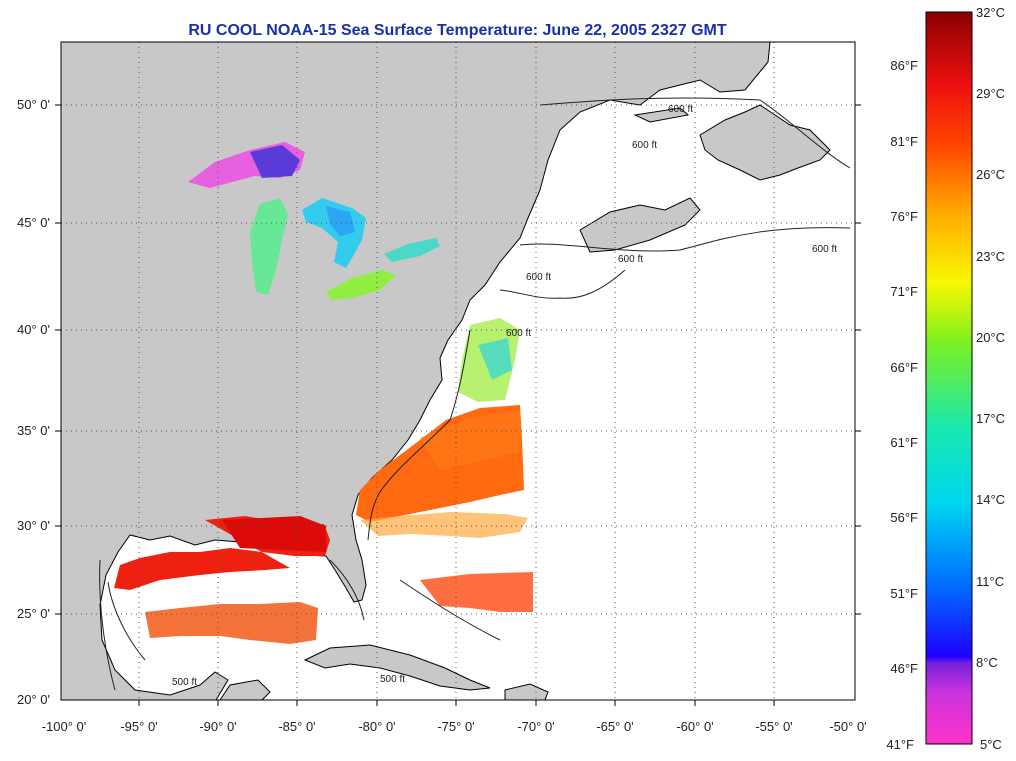 This screenshot has width=1016, height=761. Describe the element at coordinates (904, 367) in the screenshot. I see `colorbar-f-label: 66°F` at that location.